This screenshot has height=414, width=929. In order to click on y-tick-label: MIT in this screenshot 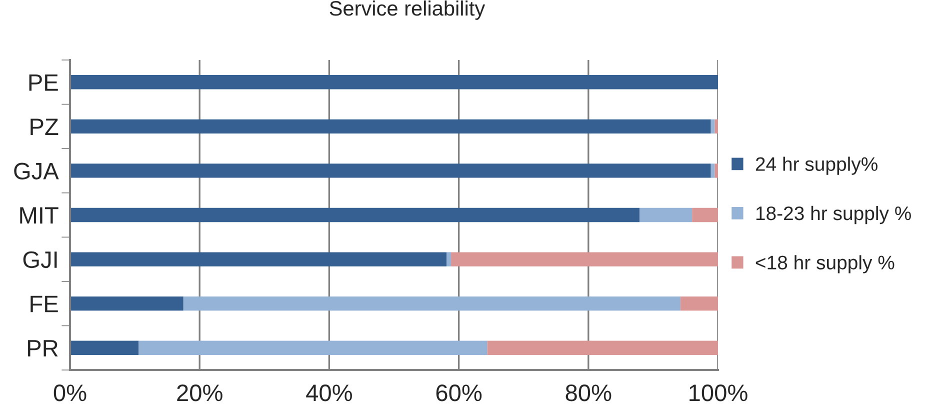, I will do `click(39, 215)`.